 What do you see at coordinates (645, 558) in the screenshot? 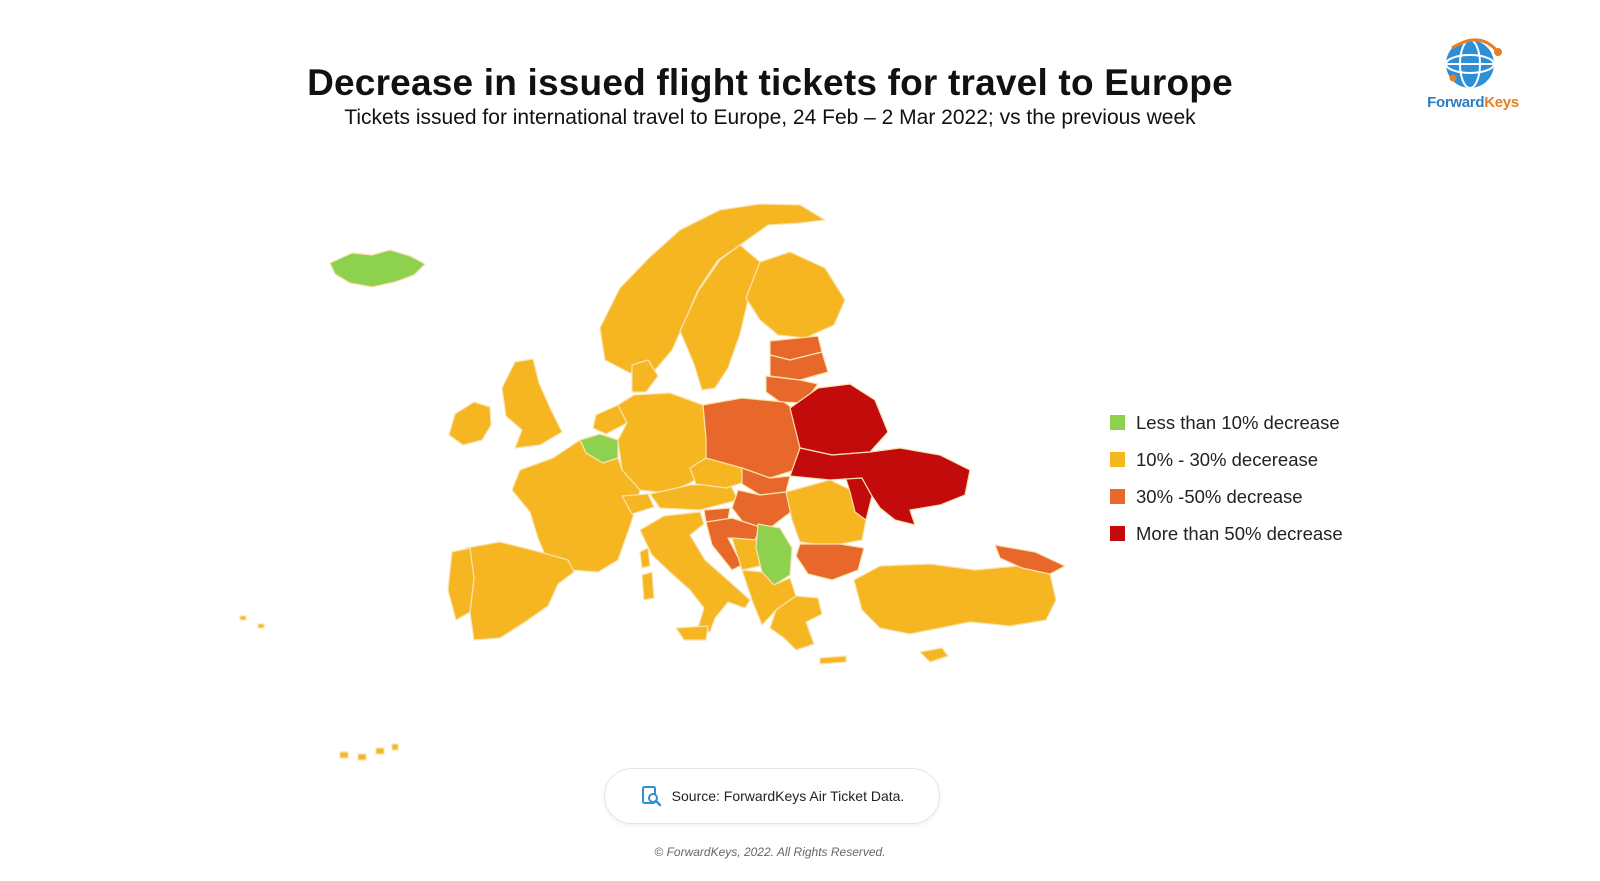
I see `region-corsica` at bounding box center [645, 558].